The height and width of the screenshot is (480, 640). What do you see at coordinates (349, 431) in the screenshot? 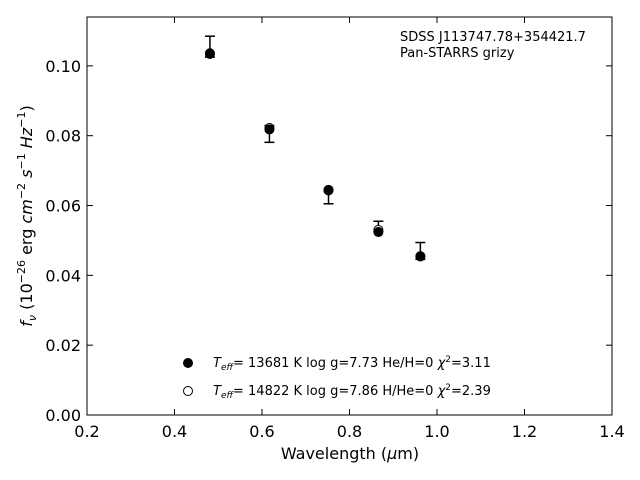
I see `x-tick-label: 0.8` at bounding box center [349, 431].